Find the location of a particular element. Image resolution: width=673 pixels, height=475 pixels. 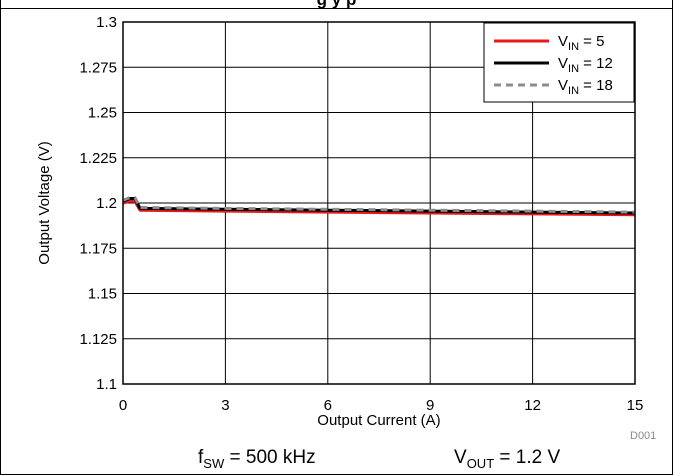

y-tick-label: 1.275 is located at coordinates (98, 67).